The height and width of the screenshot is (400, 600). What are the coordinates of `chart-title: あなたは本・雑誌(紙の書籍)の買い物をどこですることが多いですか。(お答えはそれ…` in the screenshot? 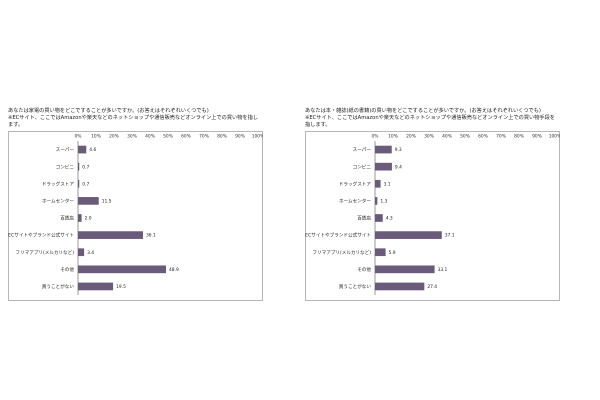 It's located at (430, 118).